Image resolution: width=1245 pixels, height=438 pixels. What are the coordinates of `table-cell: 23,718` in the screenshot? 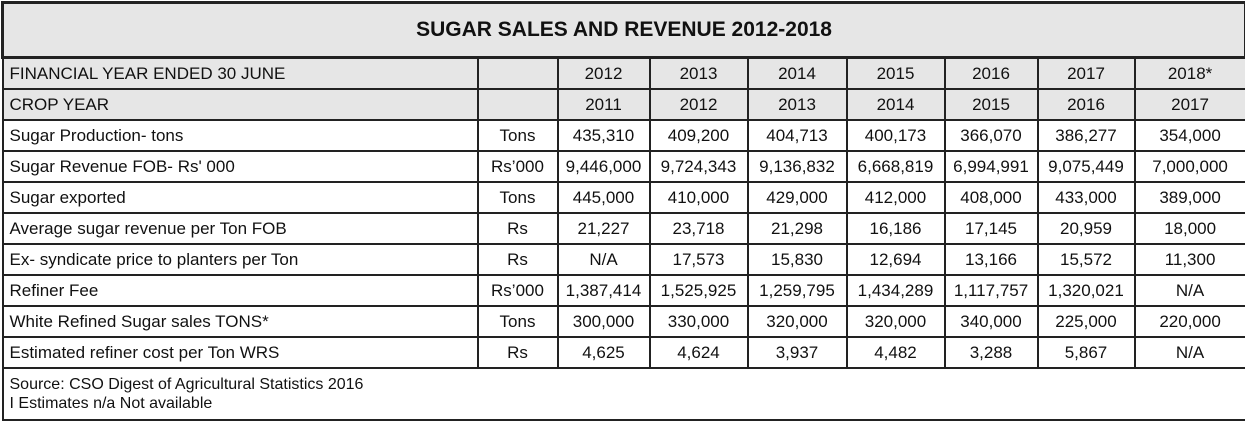 It's located at (699, 228).